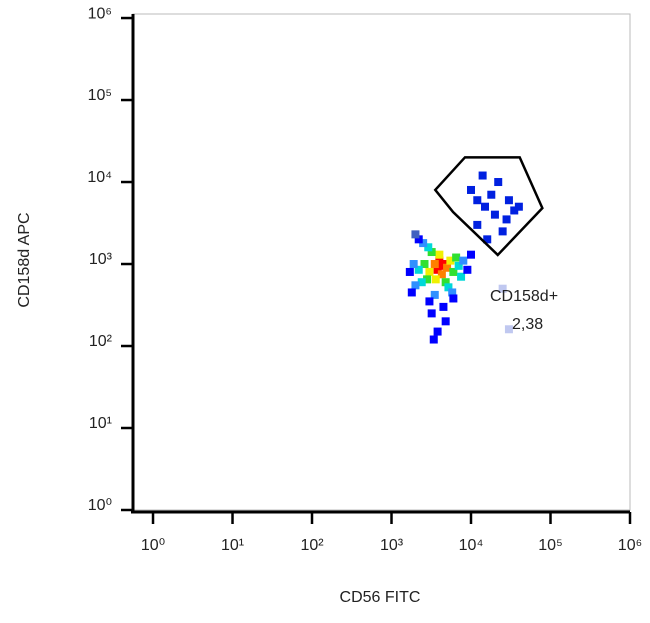 The width and height of the screenshot is (650, 623). What do you see at coordinates (471, 545) in the screenshot?
I see `x-tick-label: 10⁴` at bounding box center [471, 545].